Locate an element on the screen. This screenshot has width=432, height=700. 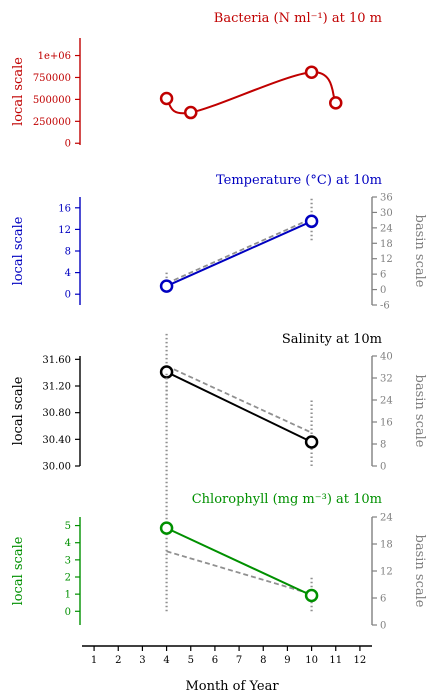
y2-tick-label: 30 is located at coordinates (386, 213).